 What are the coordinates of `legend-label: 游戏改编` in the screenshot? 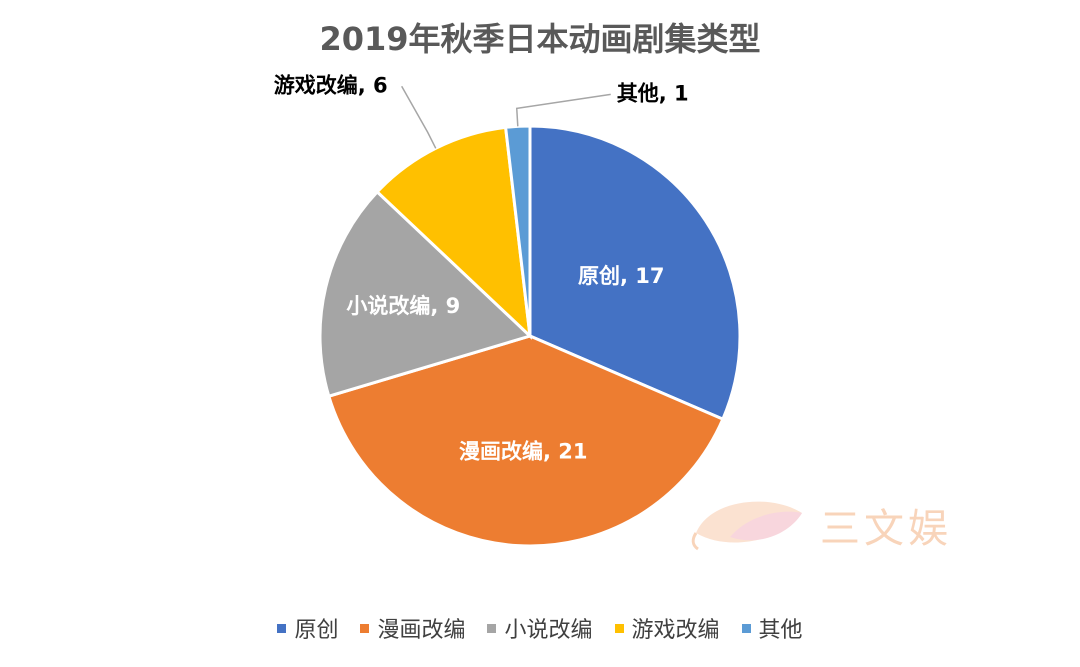 It's located at (675, 630).